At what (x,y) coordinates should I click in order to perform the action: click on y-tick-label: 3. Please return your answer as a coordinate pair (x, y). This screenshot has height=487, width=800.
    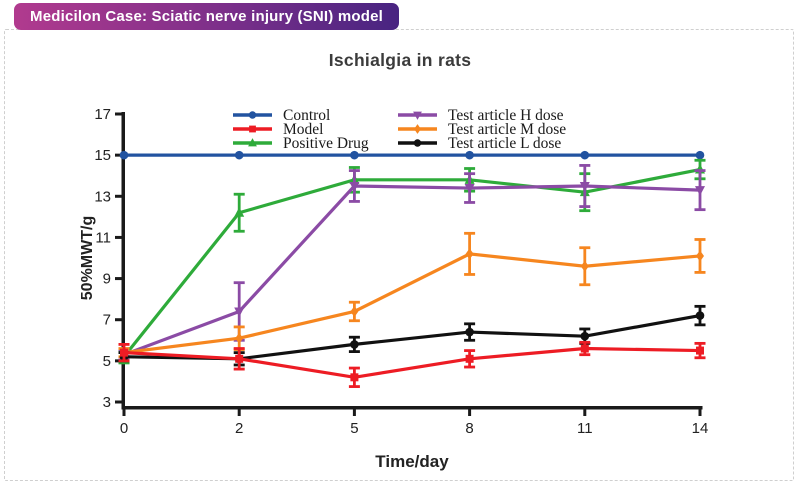
    Looking at the image, I should click on (107, 402).